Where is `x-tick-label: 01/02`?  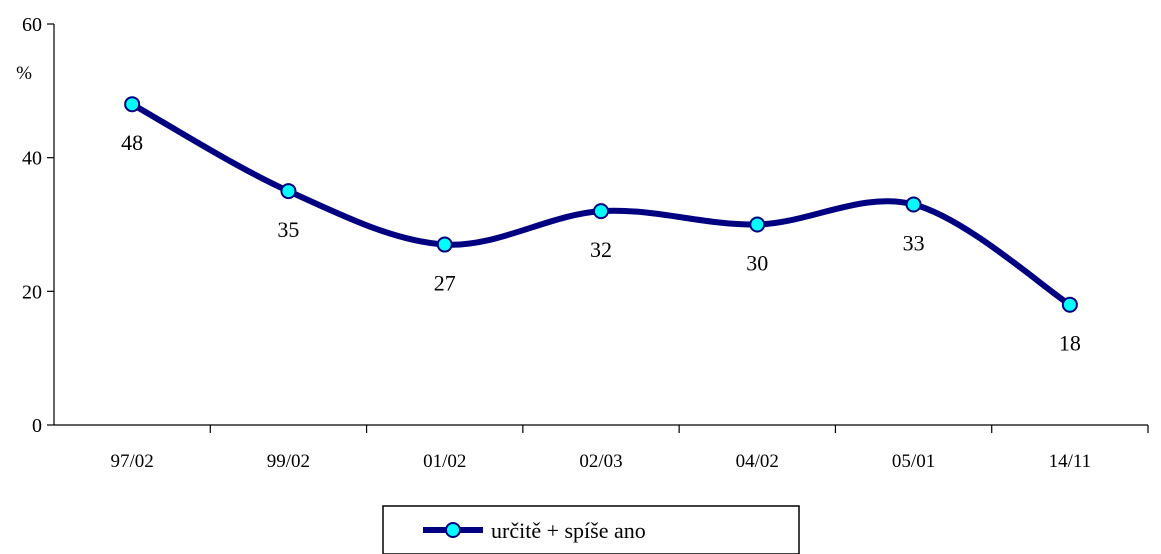 x-tick-label: 01/02 is located at coordinates (444, 461).